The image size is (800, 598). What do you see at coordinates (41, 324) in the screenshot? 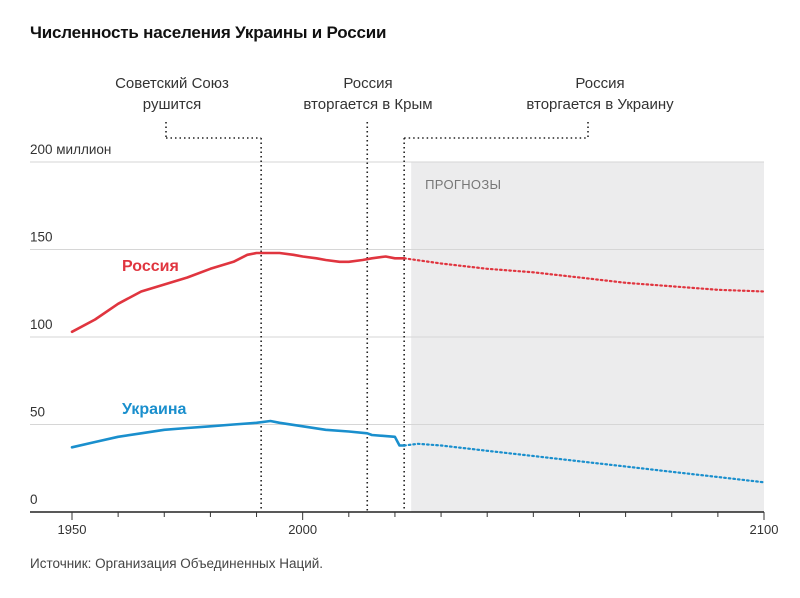
I see `y-tick-label: 100` at bounding box center [41, 324].